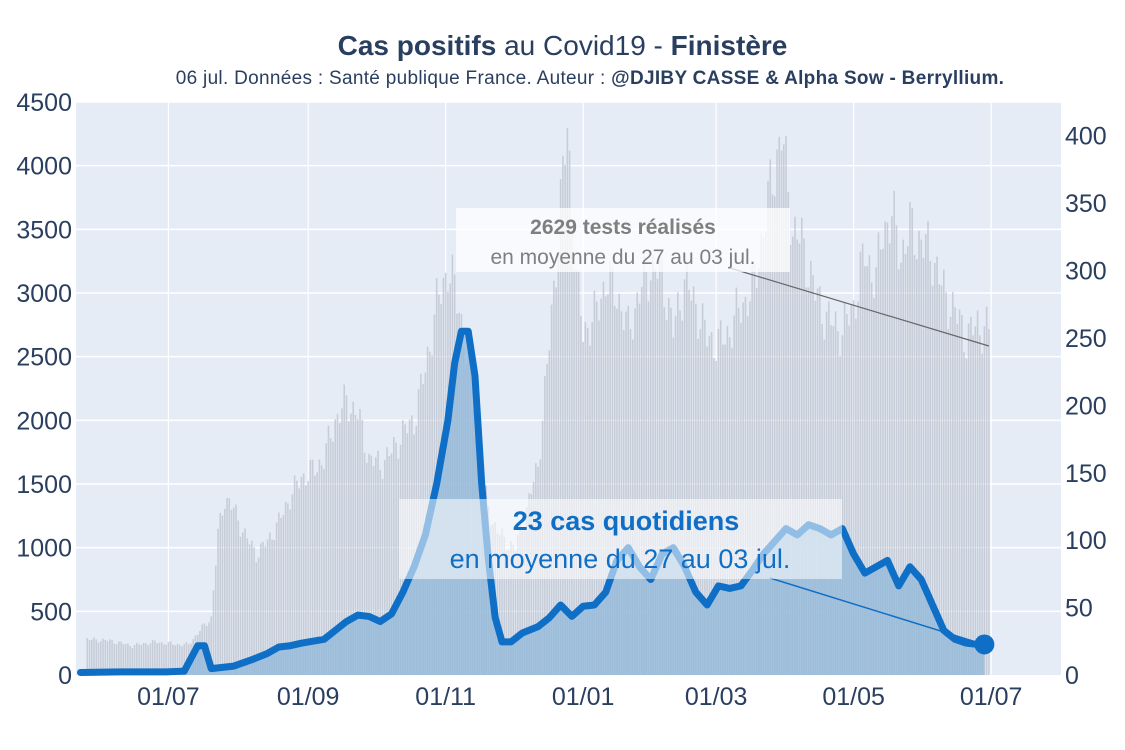 The width and height of the screenshot is (1125, 750). What do you see at coordinates (417, 45) in the screenshot?
I see `title-part-1: Cas positifs` at bounding box center [417, 45].